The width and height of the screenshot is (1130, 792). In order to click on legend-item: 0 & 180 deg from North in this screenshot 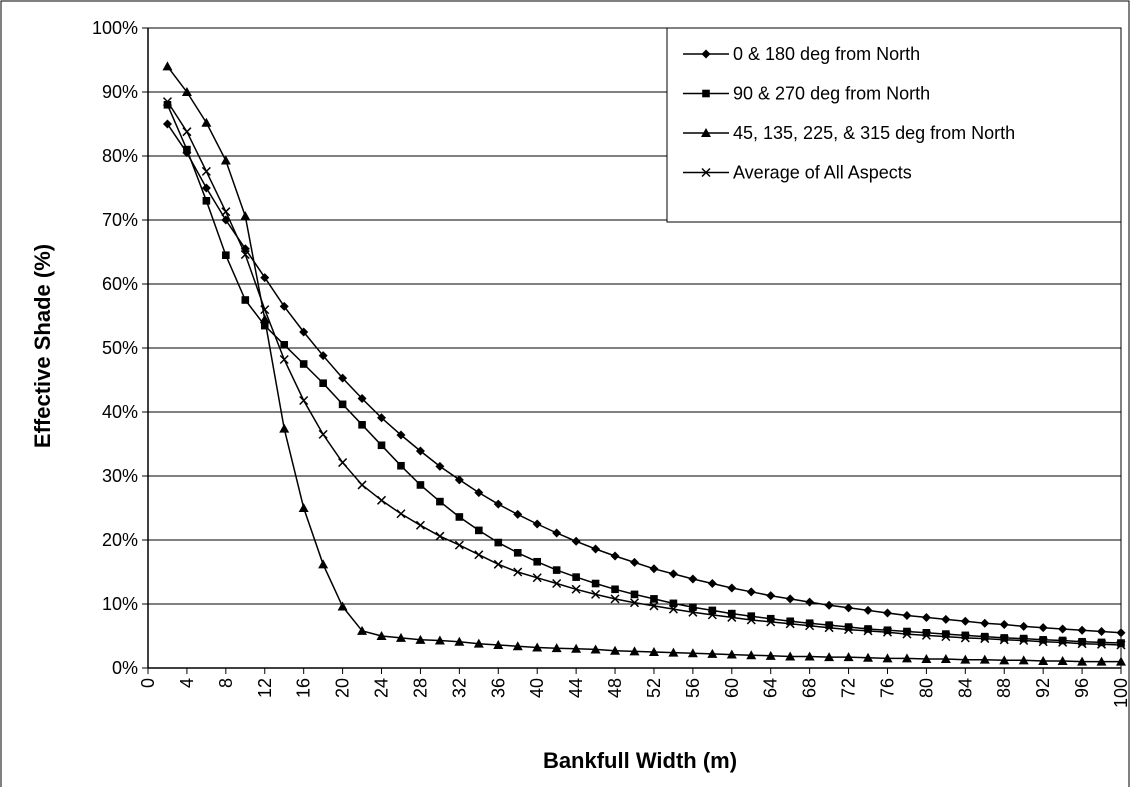, I will do `click(801, 54)`.